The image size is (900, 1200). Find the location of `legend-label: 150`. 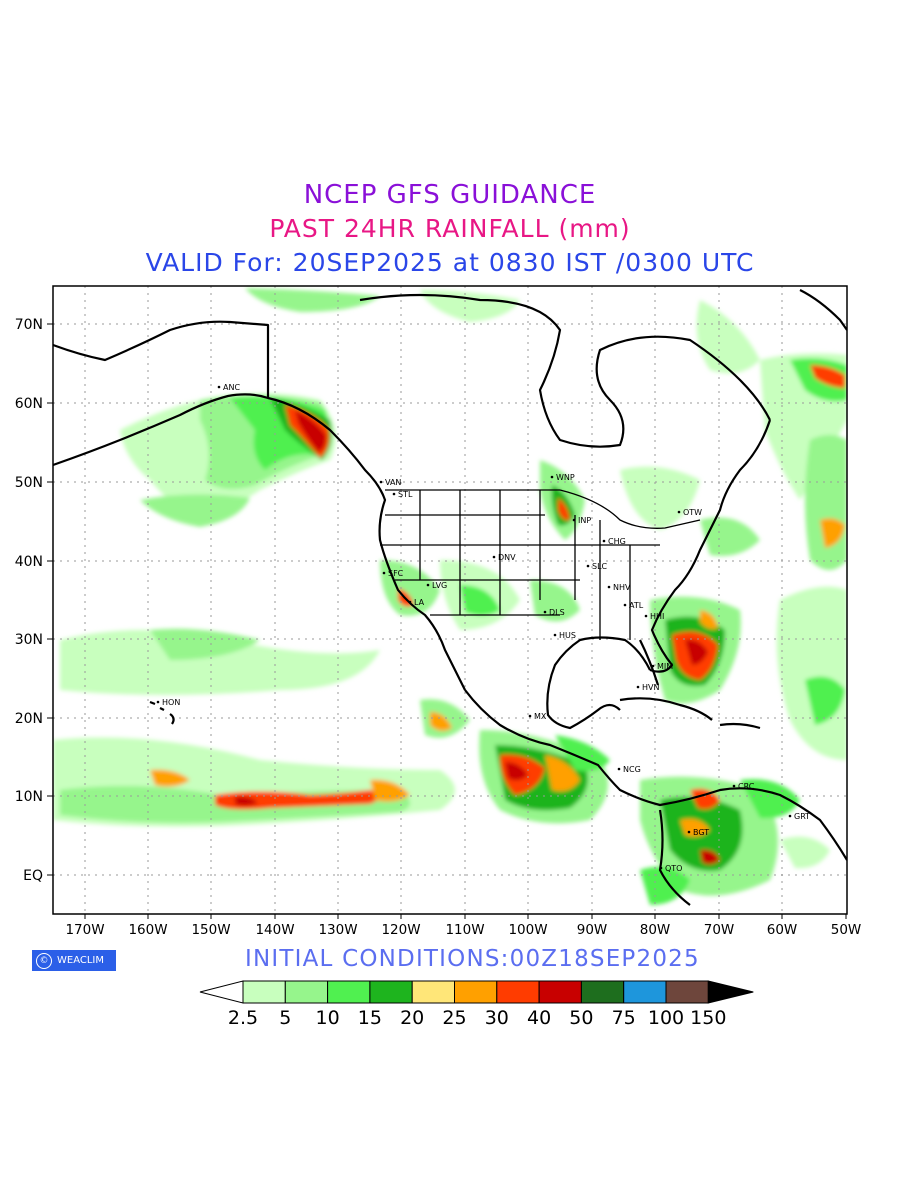

legend-label: 150 is located at coordinates (708, 1018).